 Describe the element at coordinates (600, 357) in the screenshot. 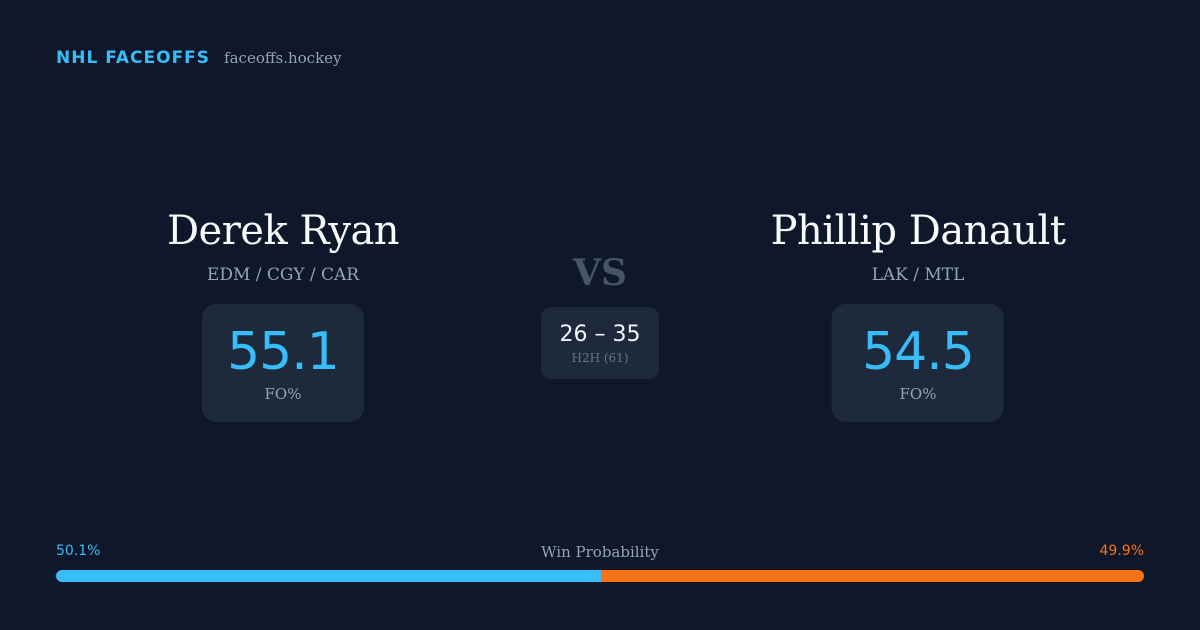

I see `head-to-head-label: H2H (61)` at that location.